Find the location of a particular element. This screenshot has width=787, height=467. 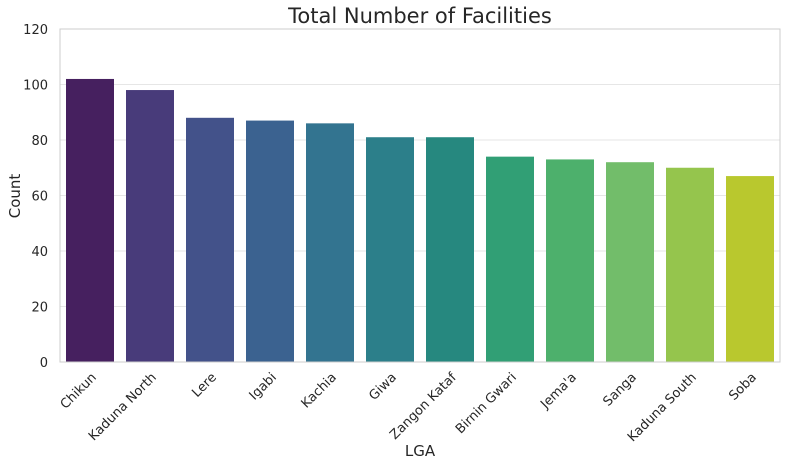

y-axis-ticks: 0 20 40 60 80 100 120 is located at coordinates (35, 197).